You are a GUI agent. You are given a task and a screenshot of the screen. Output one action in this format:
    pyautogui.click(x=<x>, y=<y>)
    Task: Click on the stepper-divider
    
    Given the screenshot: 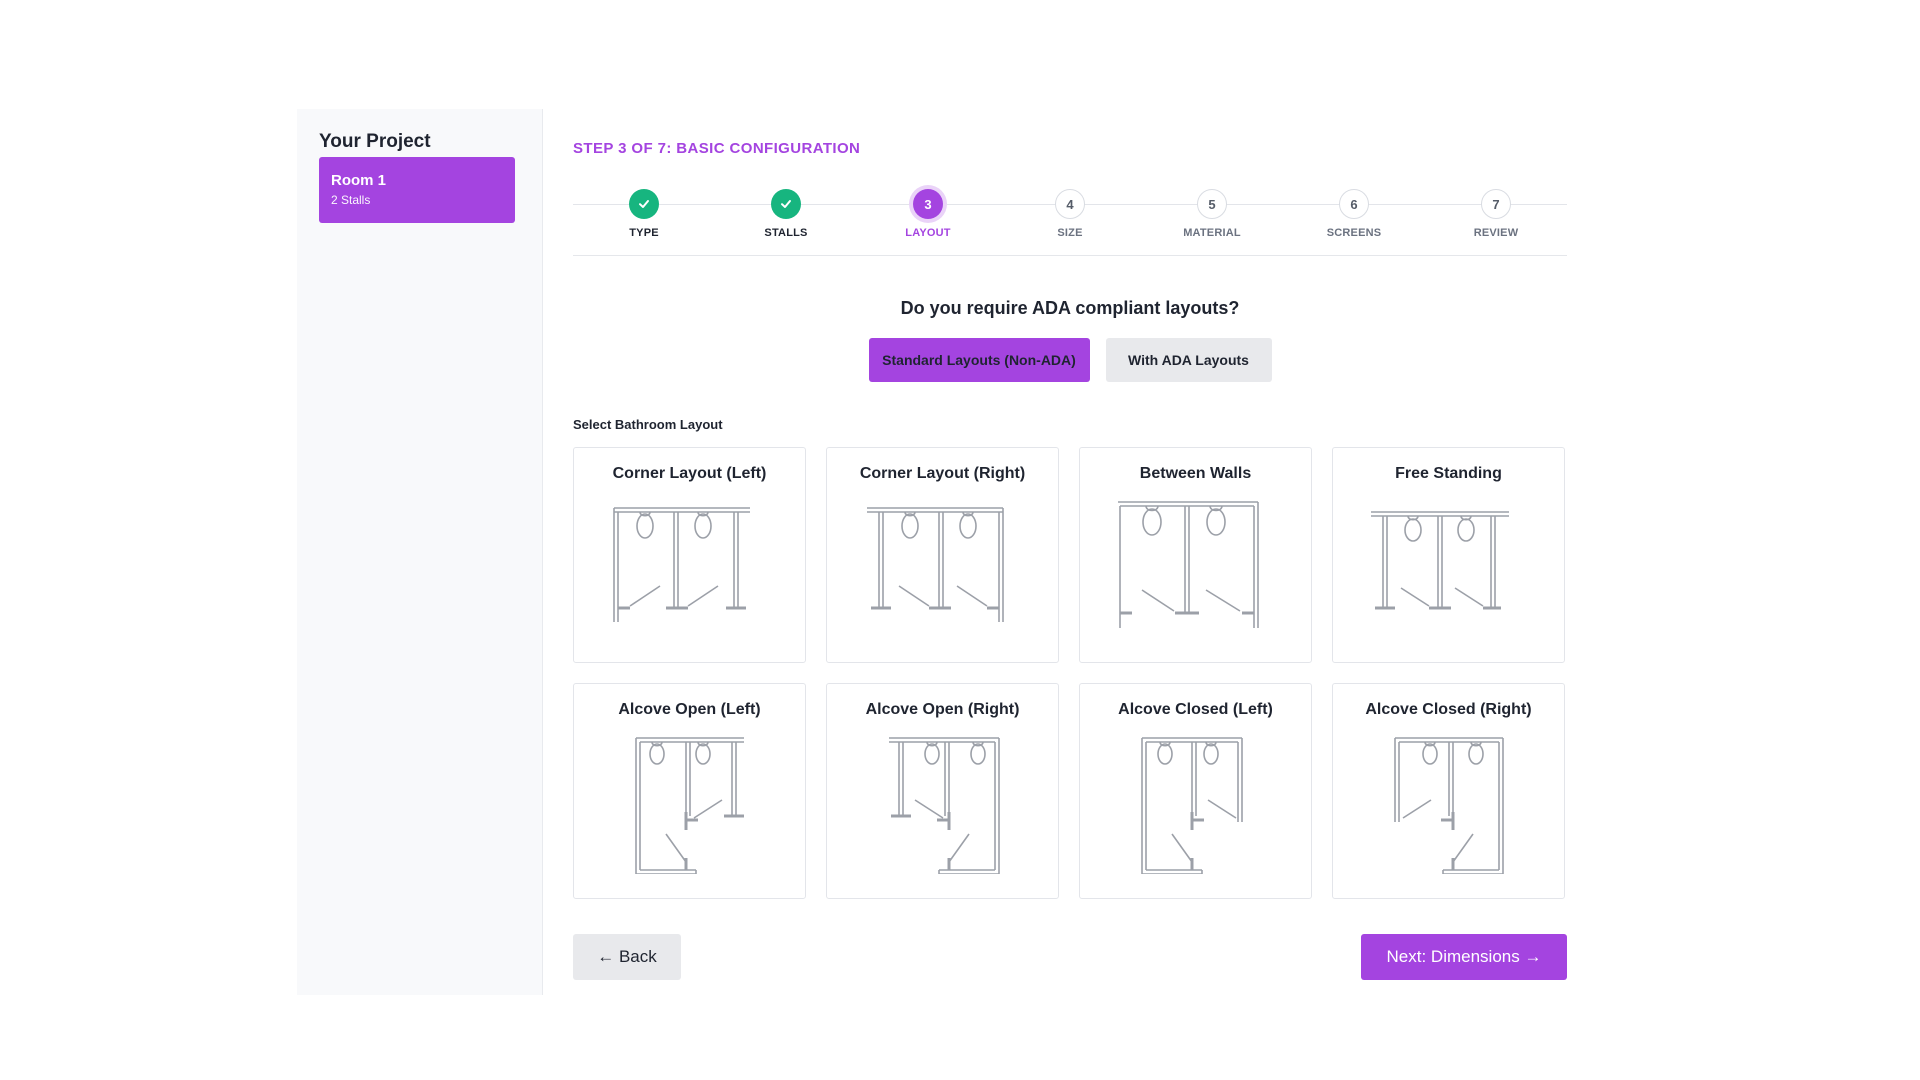 What is the action you would take?
    pyautogui.click(x=1070, y=255)
    